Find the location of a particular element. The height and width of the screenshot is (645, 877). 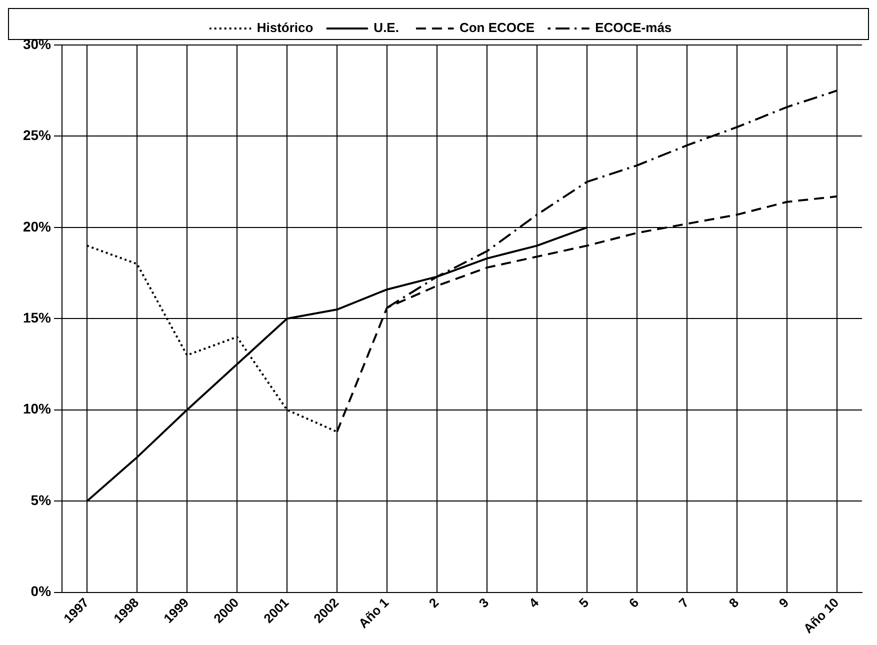

x-tick-label: Año 1 is located at coordinates (374, 613).